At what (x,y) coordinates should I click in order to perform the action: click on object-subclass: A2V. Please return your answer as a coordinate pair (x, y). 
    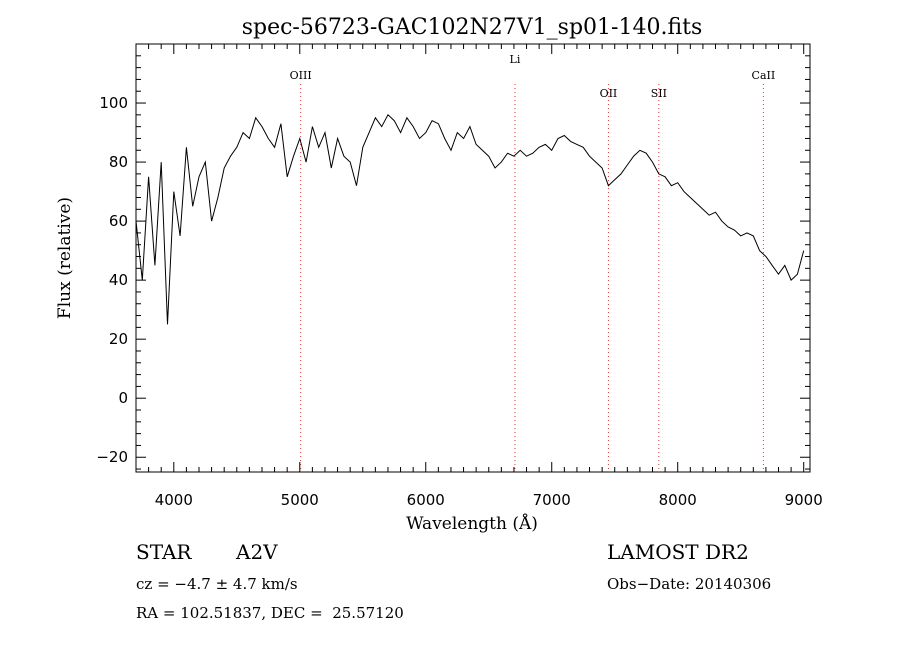
    Looking at the image, I should click on (257, 552).